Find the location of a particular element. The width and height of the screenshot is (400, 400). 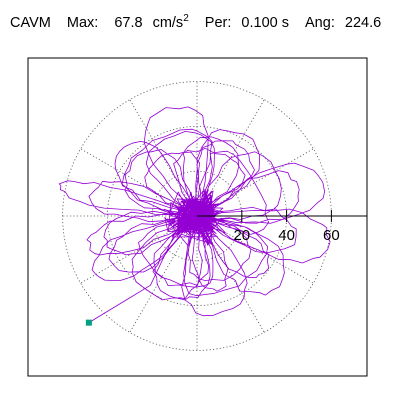

grid-spoke is located at coordinates (255, 249).